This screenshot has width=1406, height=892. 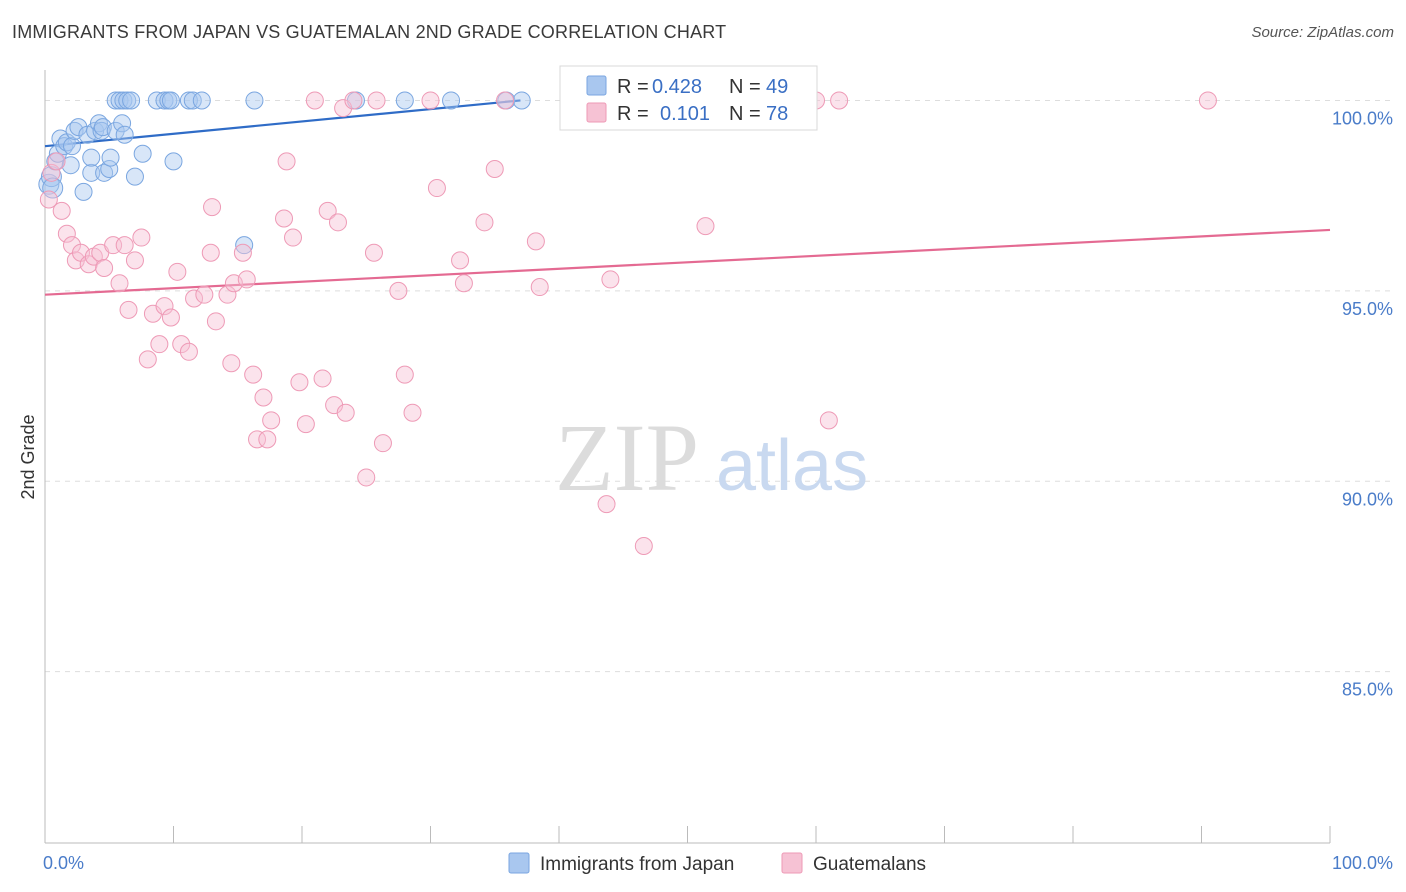 I want to click on stats-swatch-japan, so click(x=596, y=85).